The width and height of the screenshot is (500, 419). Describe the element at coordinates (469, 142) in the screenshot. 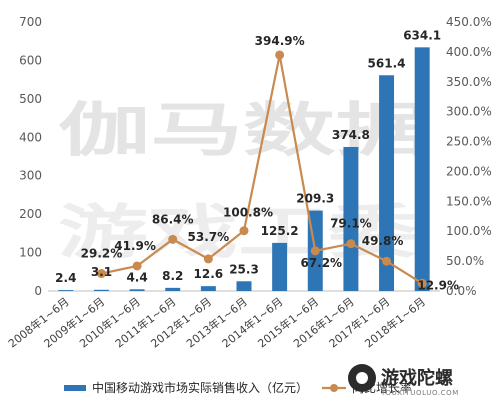

I see `y-right-tick: 250.0%` at that location.